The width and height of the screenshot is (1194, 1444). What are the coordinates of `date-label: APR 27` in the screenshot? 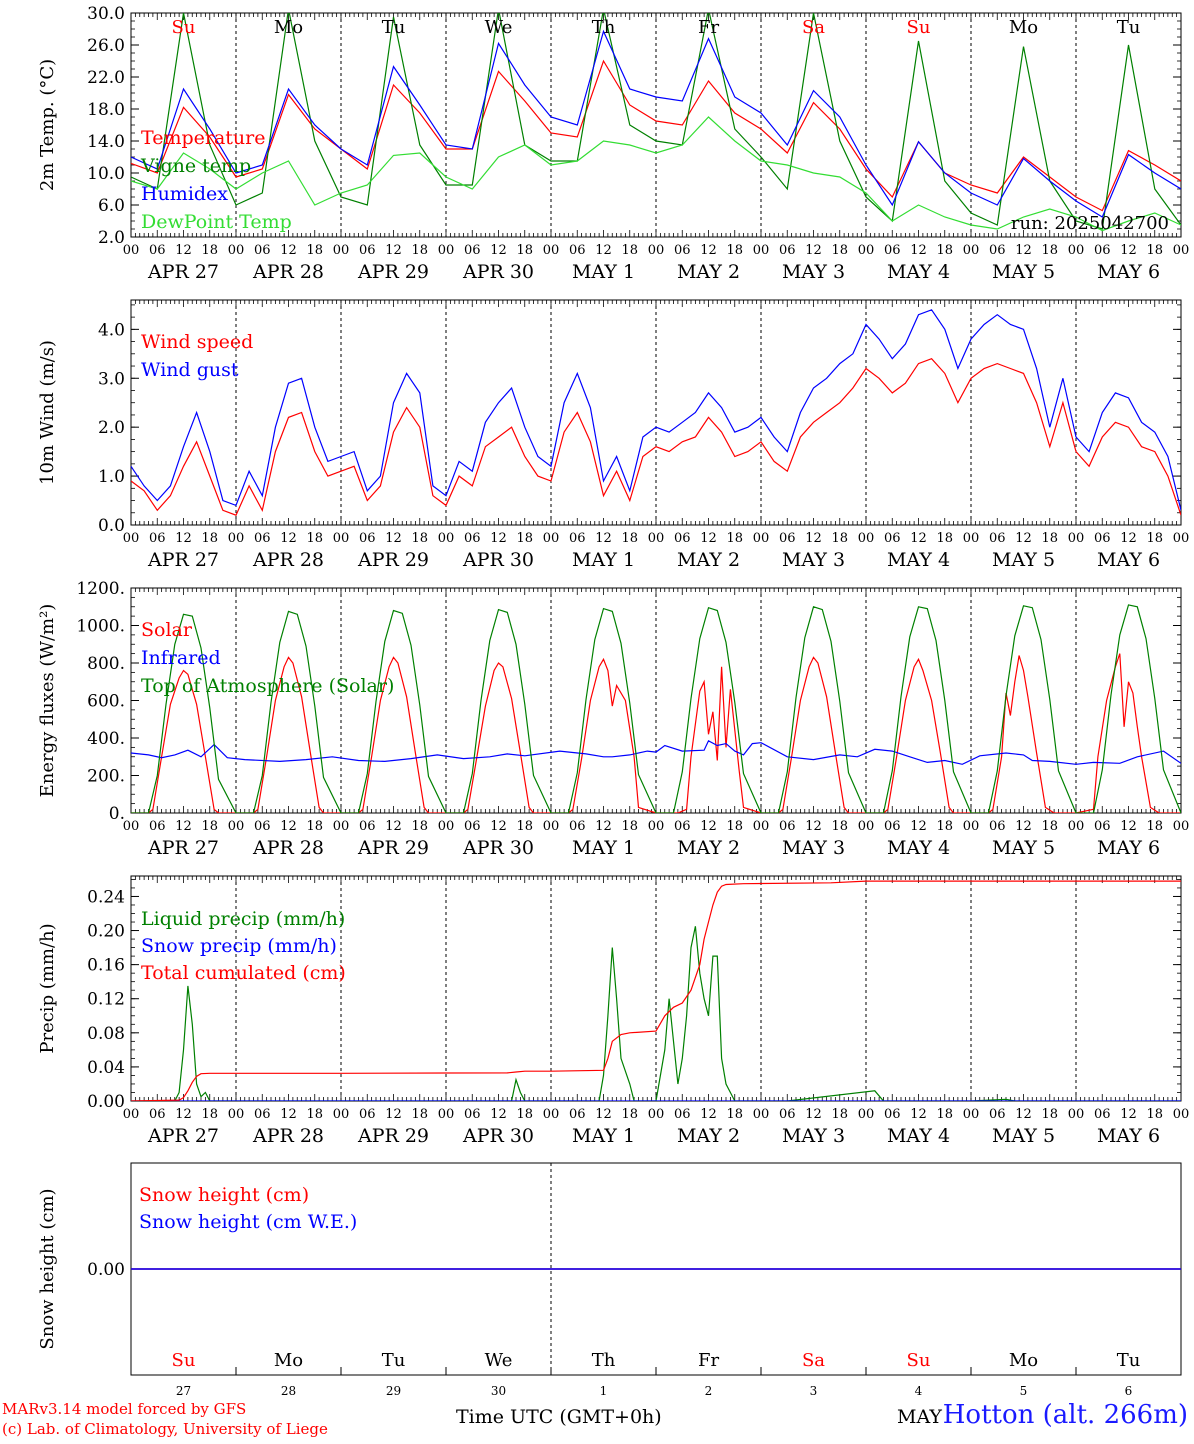 It's located at (183, 1136).